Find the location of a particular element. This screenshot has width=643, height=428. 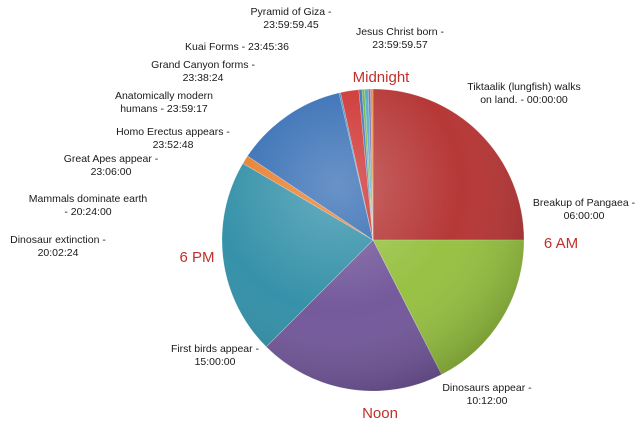

data-label-line: 10:12:00 is located at coordinates (487, 401).